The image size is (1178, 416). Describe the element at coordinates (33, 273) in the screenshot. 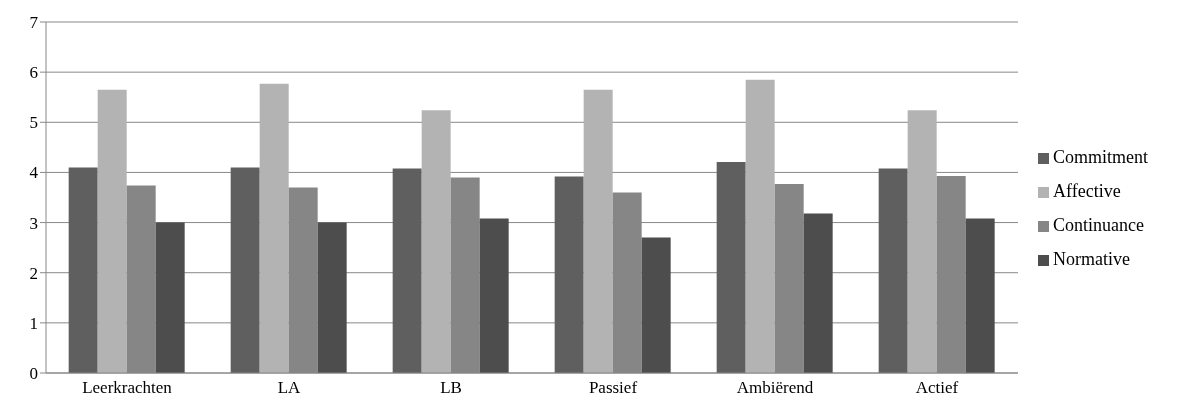

I see `y-tick-label: 2` at that location.